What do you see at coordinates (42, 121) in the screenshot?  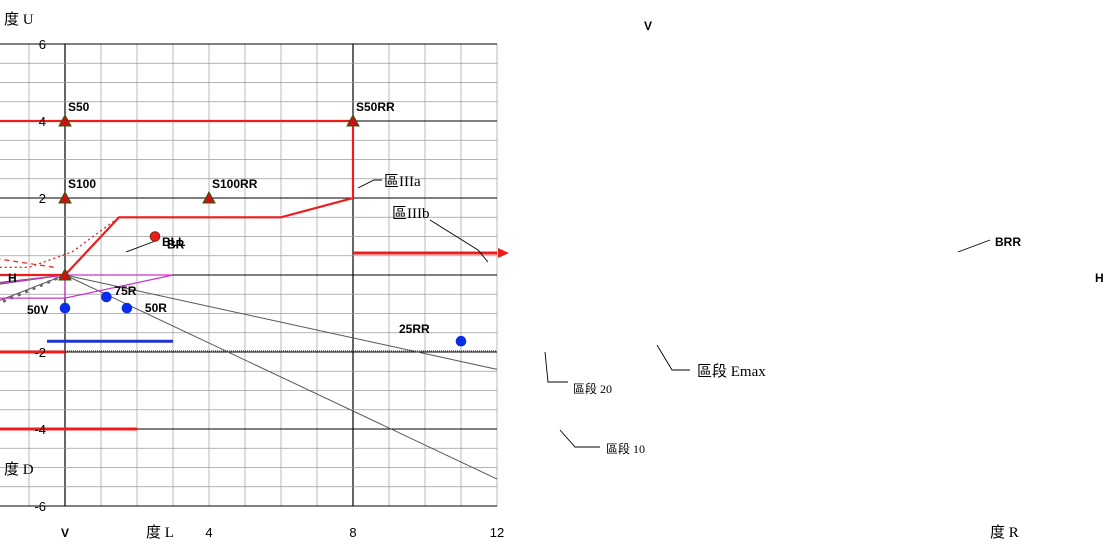 I see `y-tick-label: 4` at bounding box center [42, 121].